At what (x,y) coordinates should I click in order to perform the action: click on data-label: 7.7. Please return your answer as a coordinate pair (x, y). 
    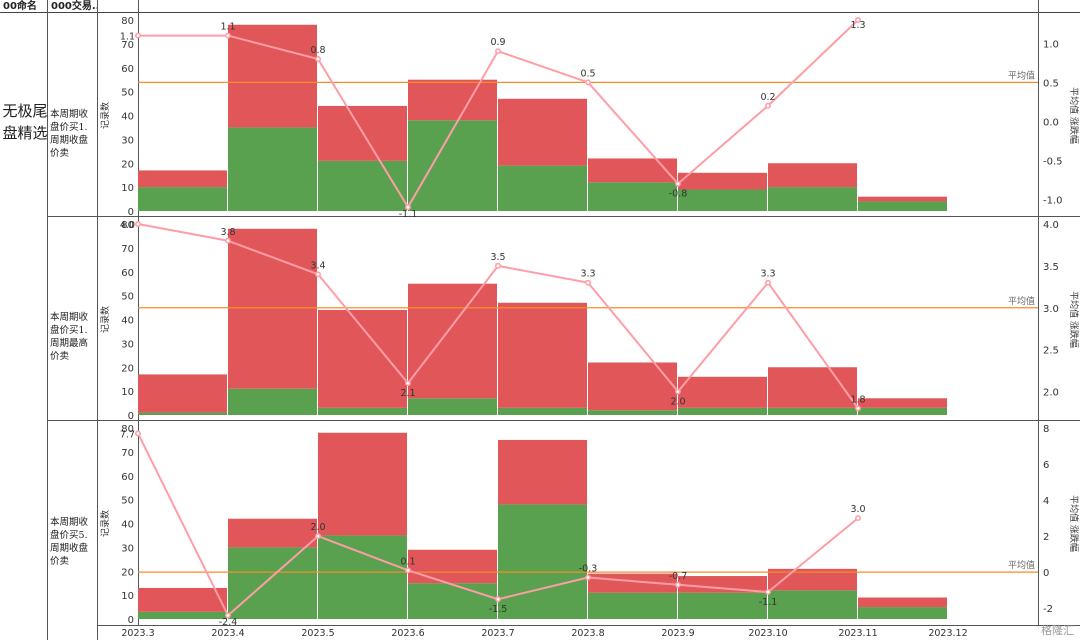
    Looking at the image, I should click on (127, 434).